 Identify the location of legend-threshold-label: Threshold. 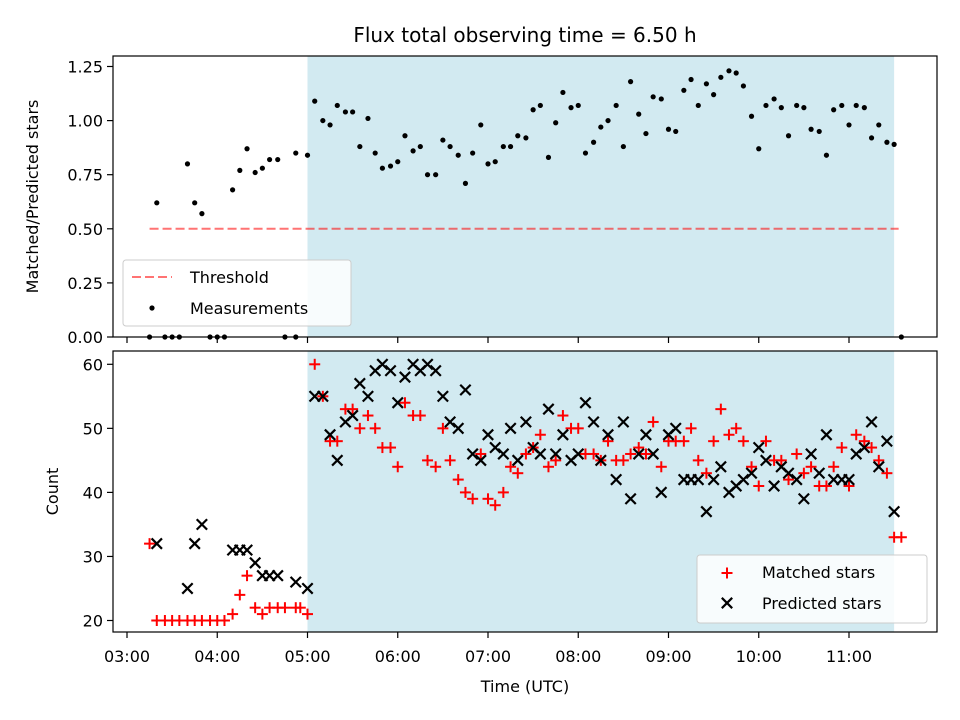
(229, 277).